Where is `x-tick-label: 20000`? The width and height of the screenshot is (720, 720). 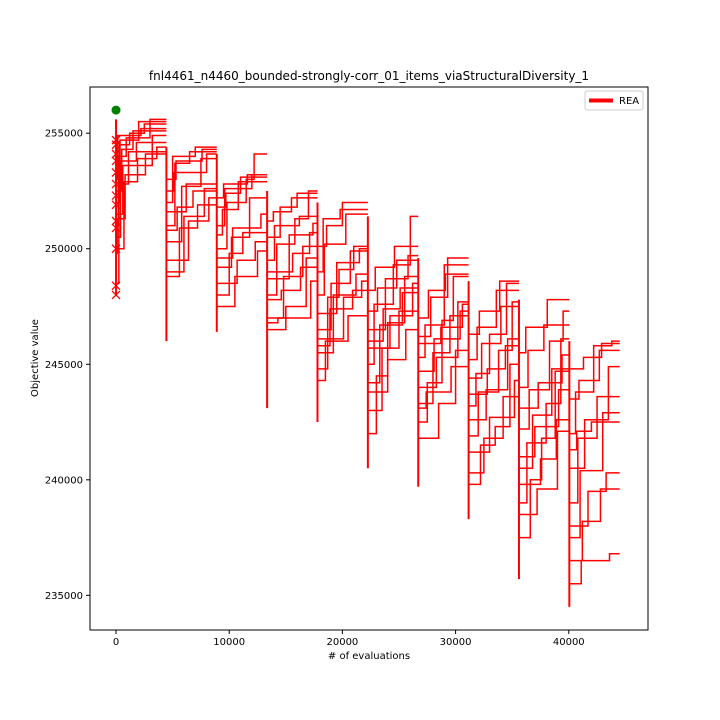
x-tick-label: 20000 is located at coordinates (342, 642).